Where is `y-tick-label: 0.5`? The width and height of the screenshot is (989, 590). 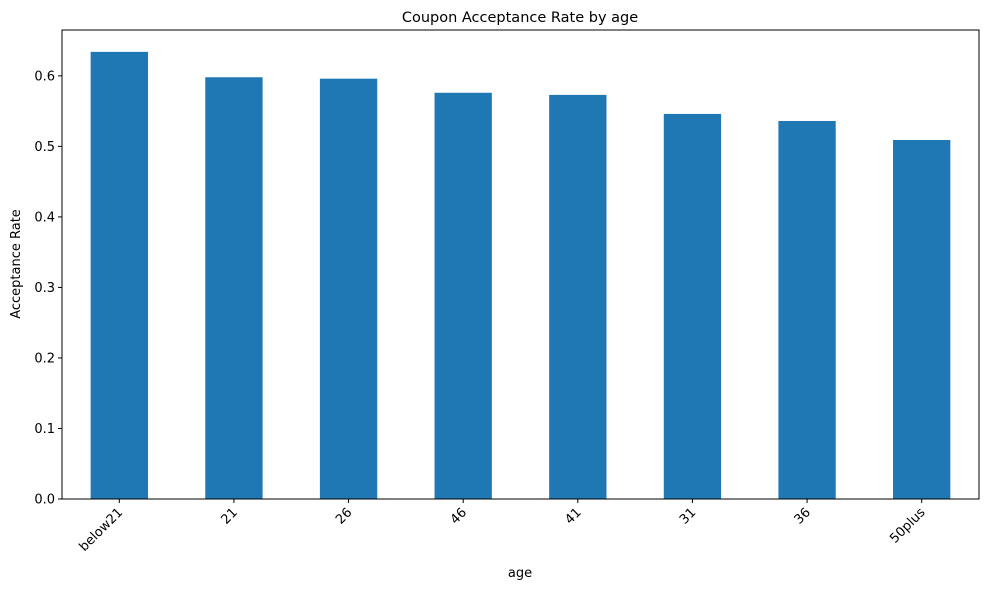 y-tick-label: 0.5 is located at coordinates (44, 147).